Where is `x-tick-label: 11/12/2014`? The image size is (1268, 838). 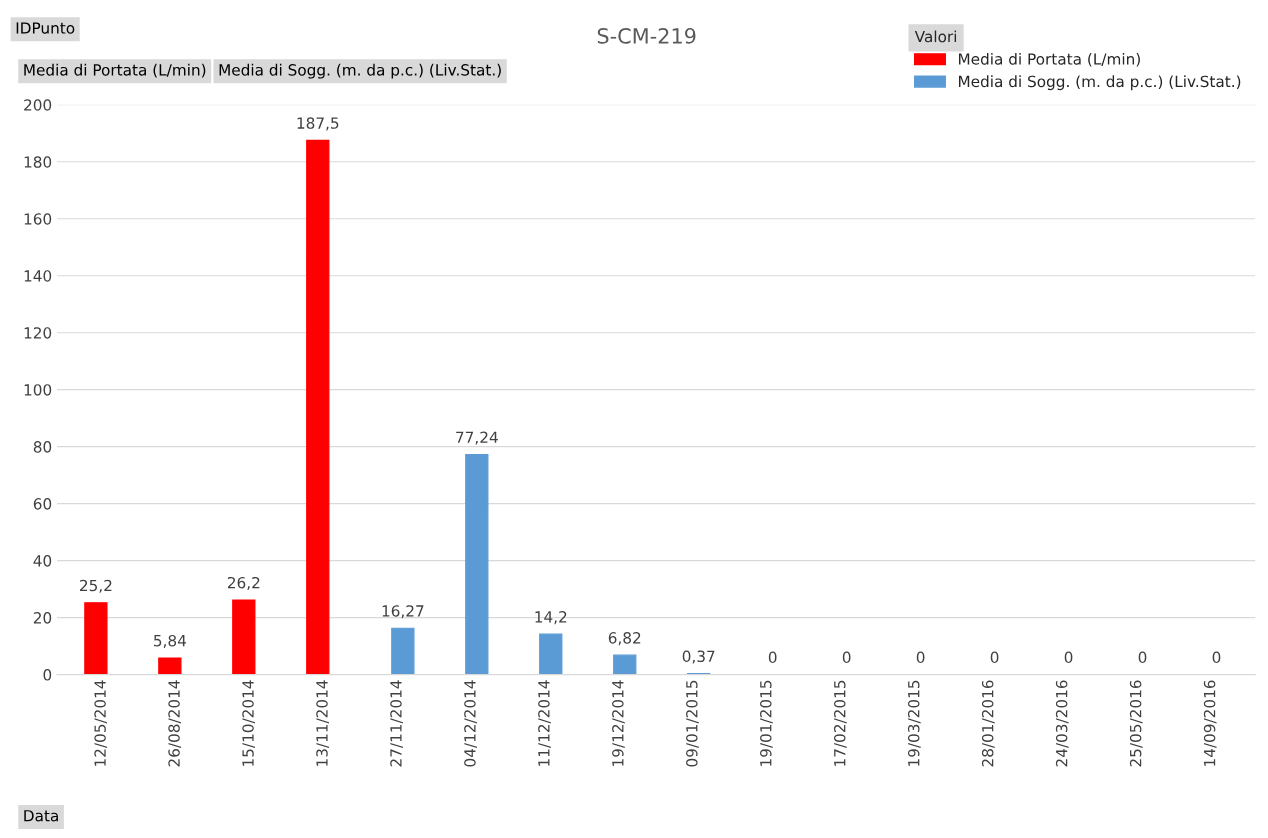 x-tick-label: 11/12/2014 is located at coordinates (544, 723).